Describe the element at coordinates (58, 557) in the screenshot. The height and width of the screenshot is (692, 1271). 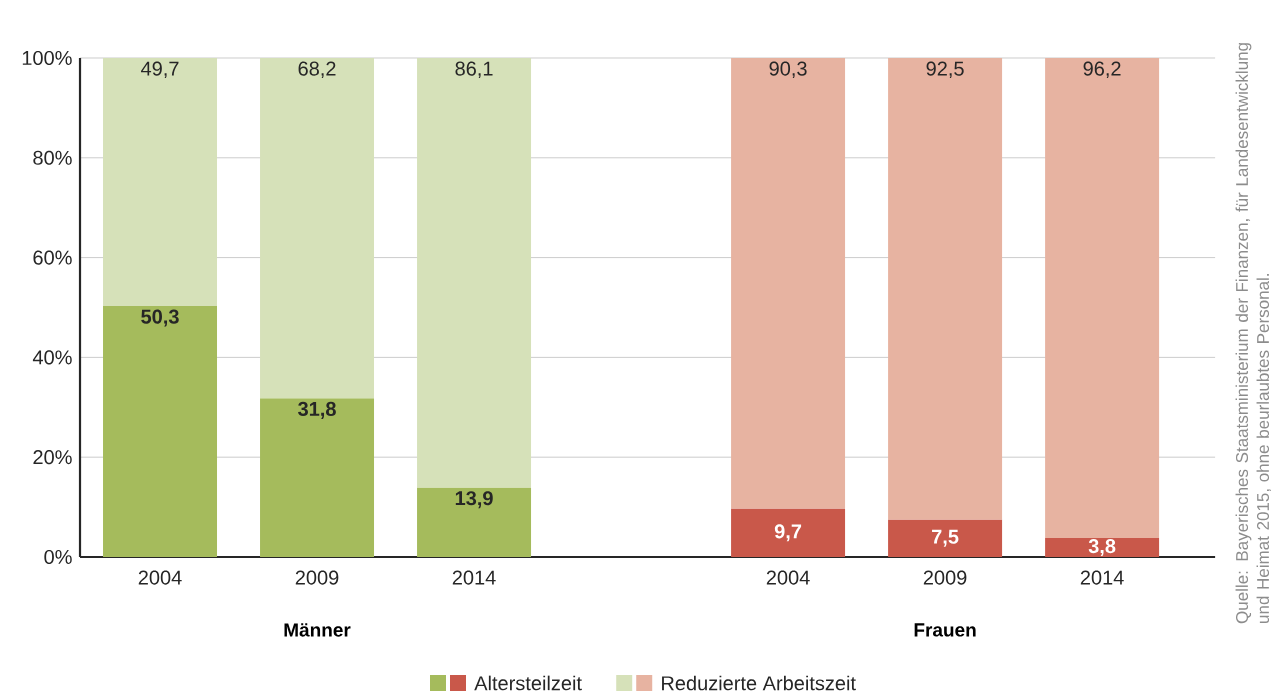
I see `y-tick-label: 0%` at that location.